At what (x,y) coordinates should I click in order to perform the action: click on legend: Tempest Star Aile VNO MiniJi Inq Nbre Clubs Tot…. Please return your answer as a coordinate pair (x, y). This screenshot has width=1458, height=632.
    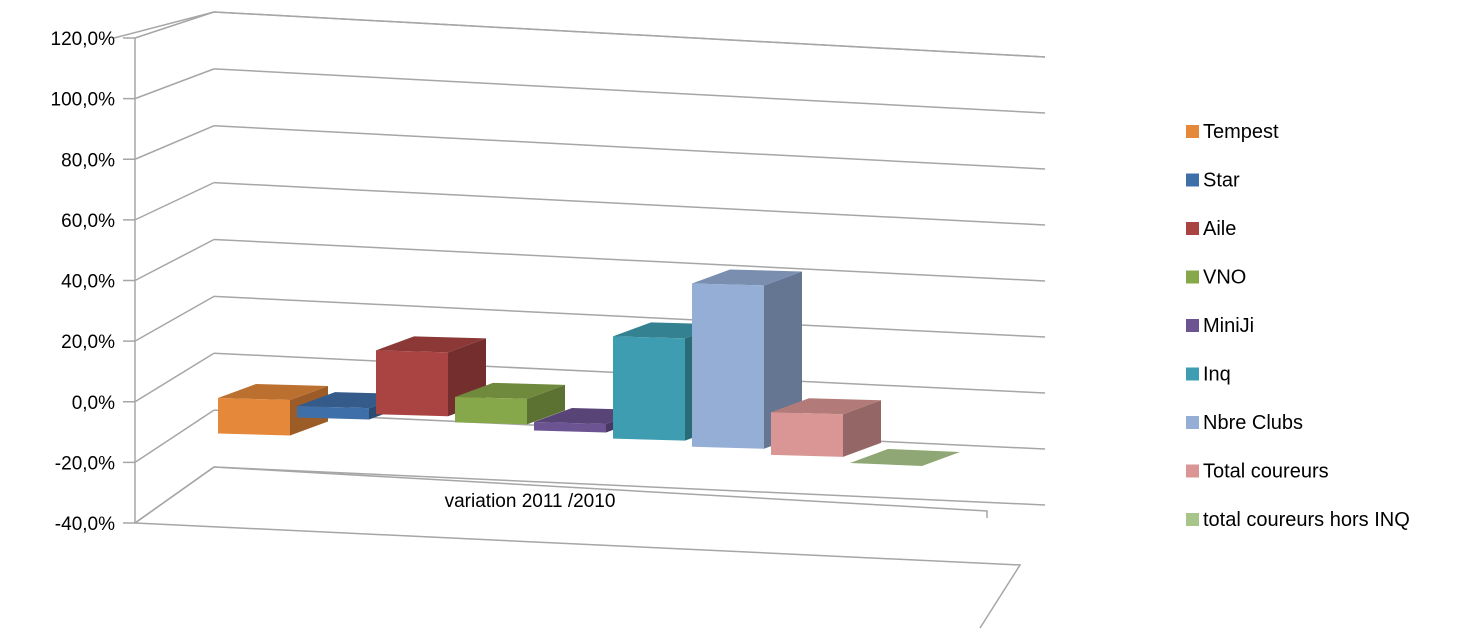
    Looking at the image, I should click on (1298, 326).